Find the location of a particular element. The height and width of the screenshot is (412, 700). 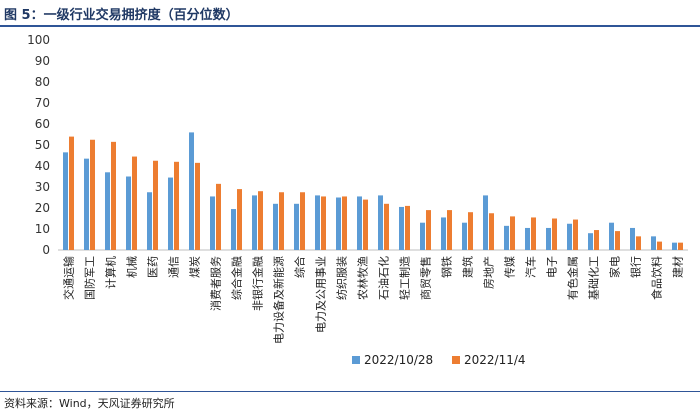

bottom-rule is located at coordinates (350, 391).